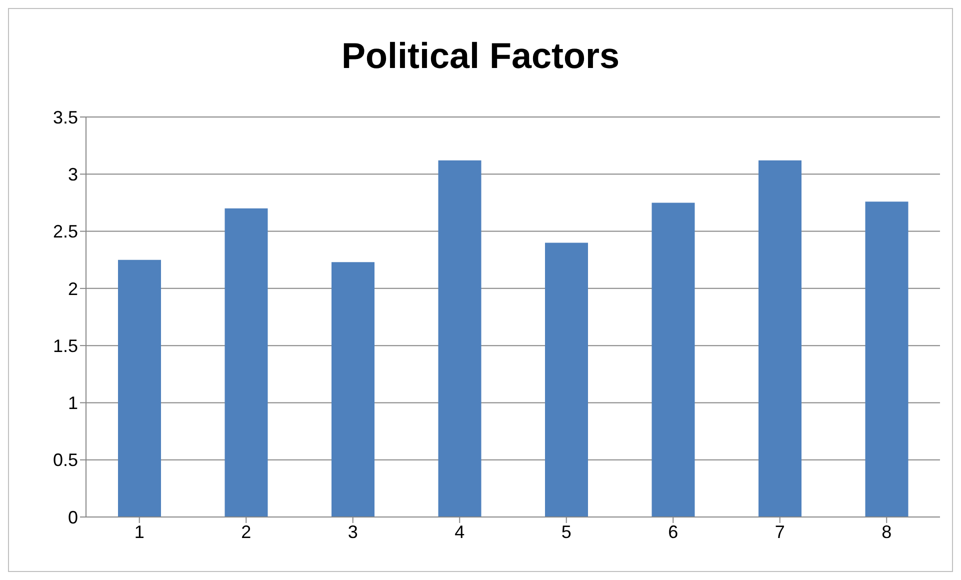 Image resolution: width=961 pixels, height=580 pixels. I want to click on x-tick-label: 8, so click(887, 532).